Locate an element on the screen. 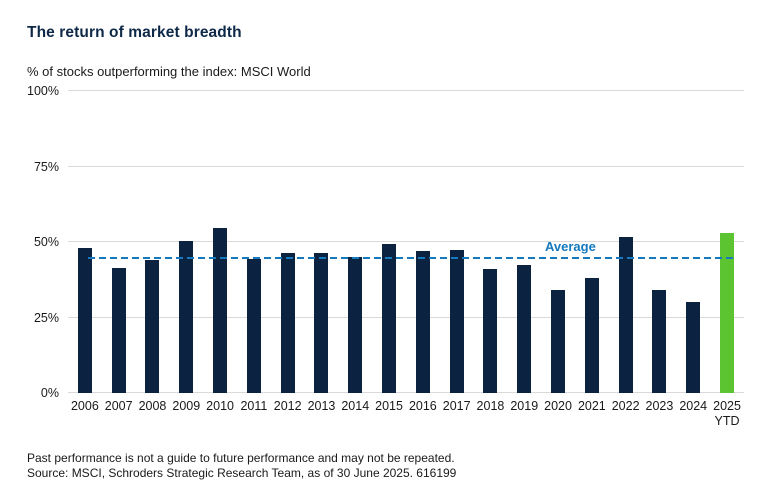 This screenshot has height=496, width=770. x-tick-label-2022: 2022 is located at coordinates (625, 406).